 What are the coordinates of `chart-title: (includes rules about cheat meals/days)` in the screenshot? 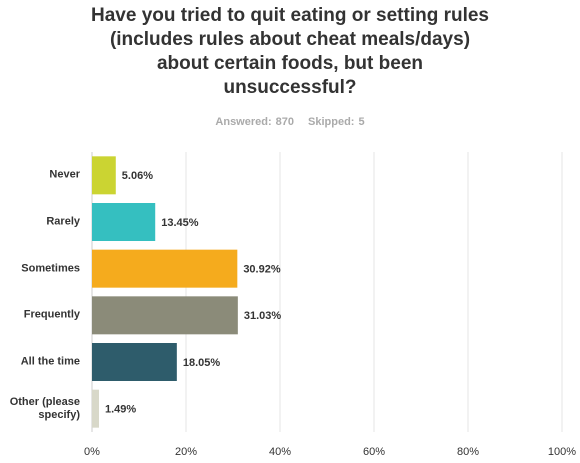 It's located at (290, 39).